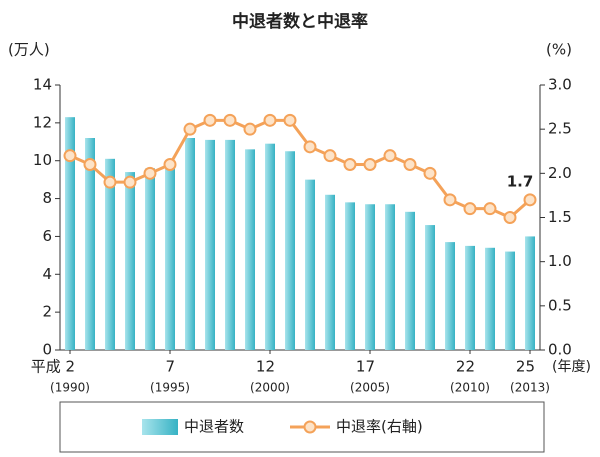 The image size is (600, 457). What do you see at coordinates (265, 367) in the screenshot?
I see `x-tick-label: 12` at bounding box center [265, 367].